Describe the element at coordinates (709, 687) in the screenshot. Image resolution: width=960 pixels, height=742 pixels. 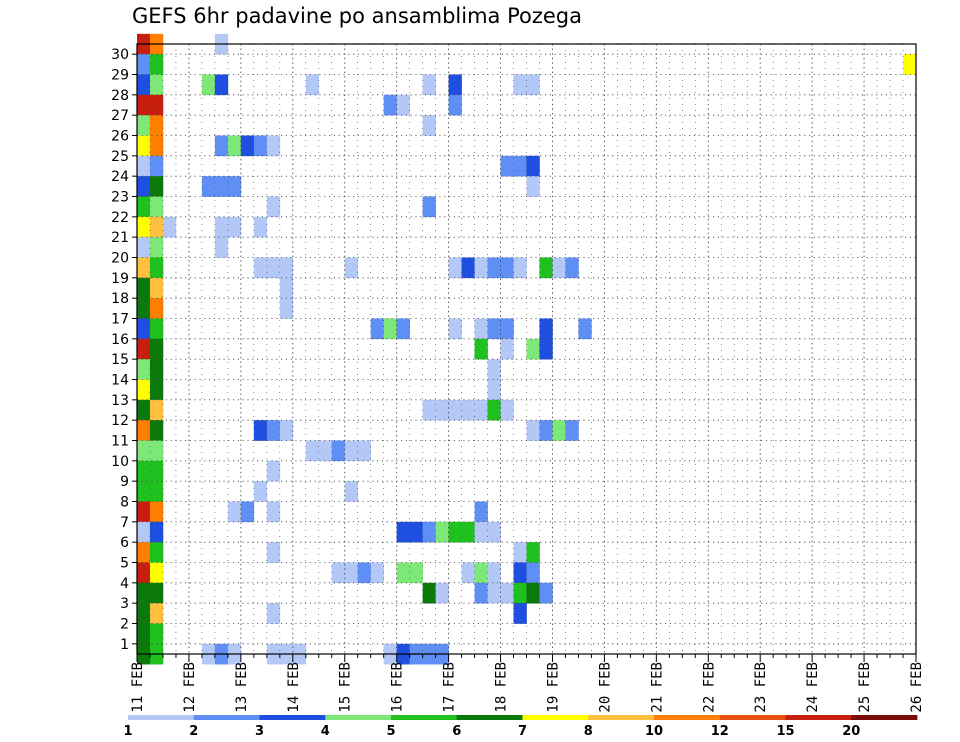
I see `x-tick-label: 22 FEB` at that location.